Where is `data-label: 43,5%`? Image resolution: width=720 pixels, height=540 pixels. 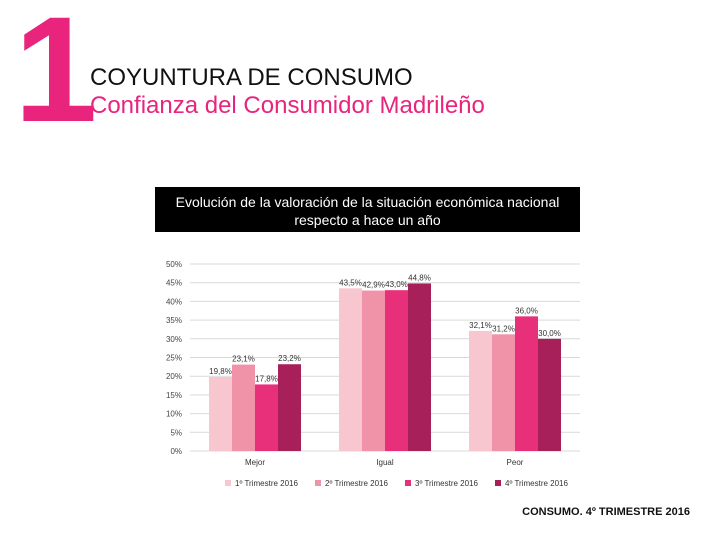 data-label: 43,5% is located at coordinates (350, 282).